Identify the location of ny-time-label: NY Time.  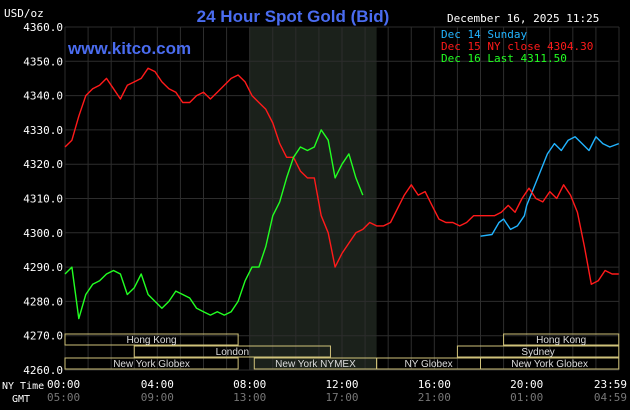
(23, 386).